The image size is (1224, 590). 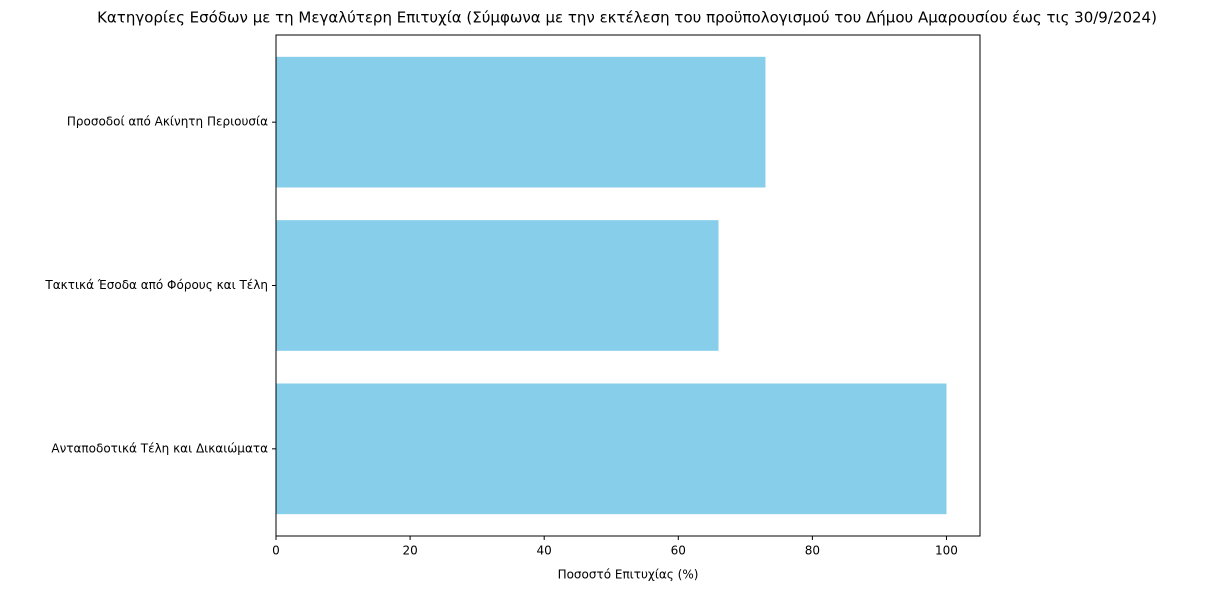 What do you see at coordinates (276, 551) in the screenshot?
I see `x-tick-label: 0` at bounding box center [276, 551].